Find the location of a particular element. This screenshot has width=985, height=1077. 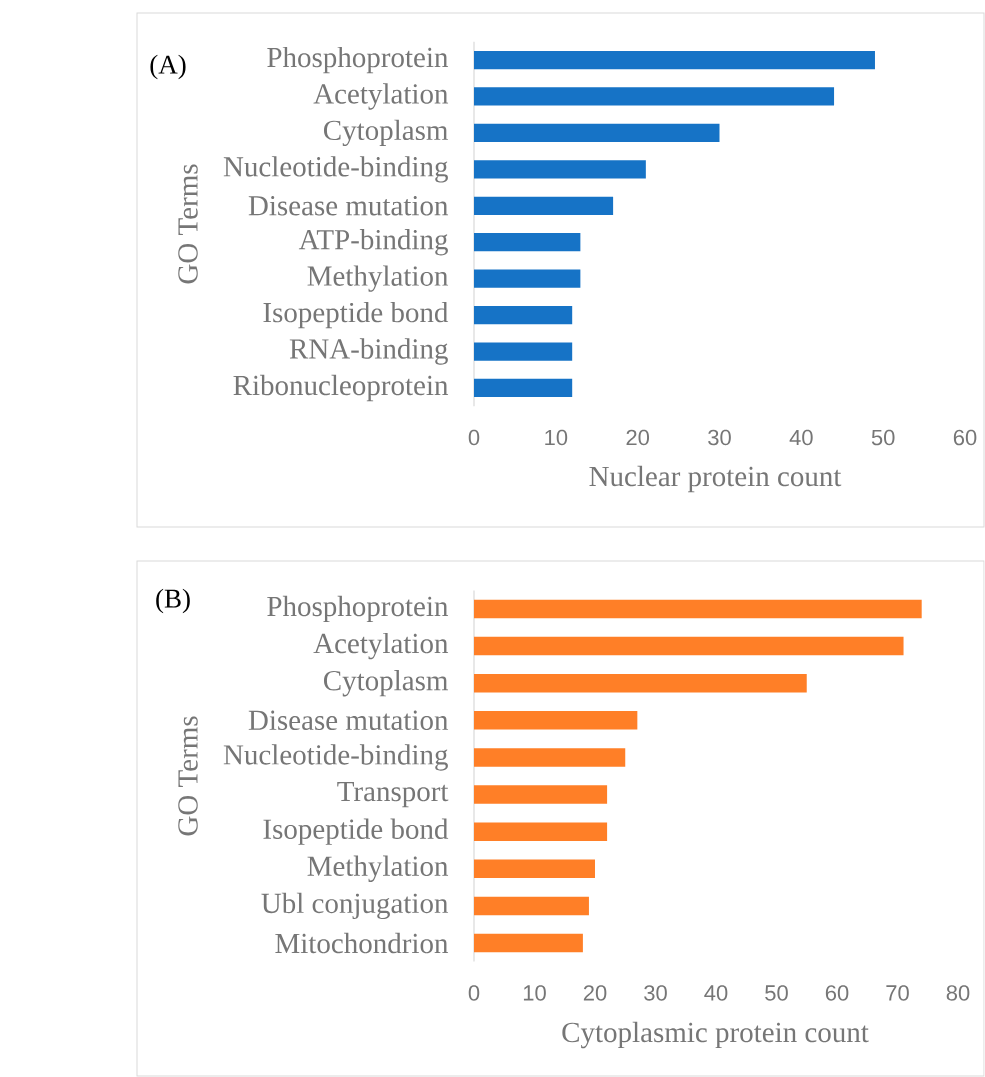

y-tick-label: ATP-binding is located at coordinates (373, 242).